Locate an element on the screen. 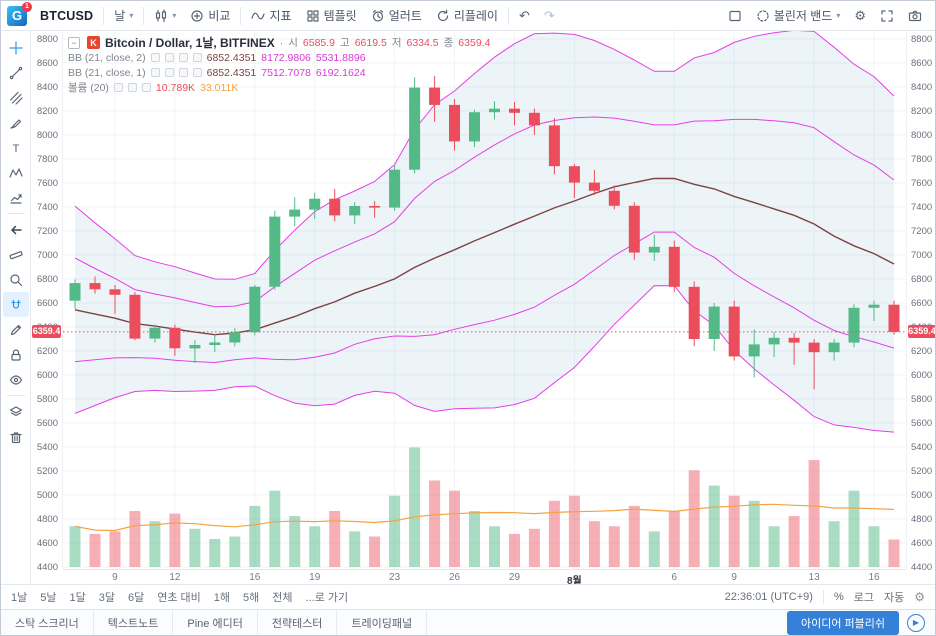 This screenshot has height=636, width=936. price-tick: 6800 is located at coordinates (922, 279).